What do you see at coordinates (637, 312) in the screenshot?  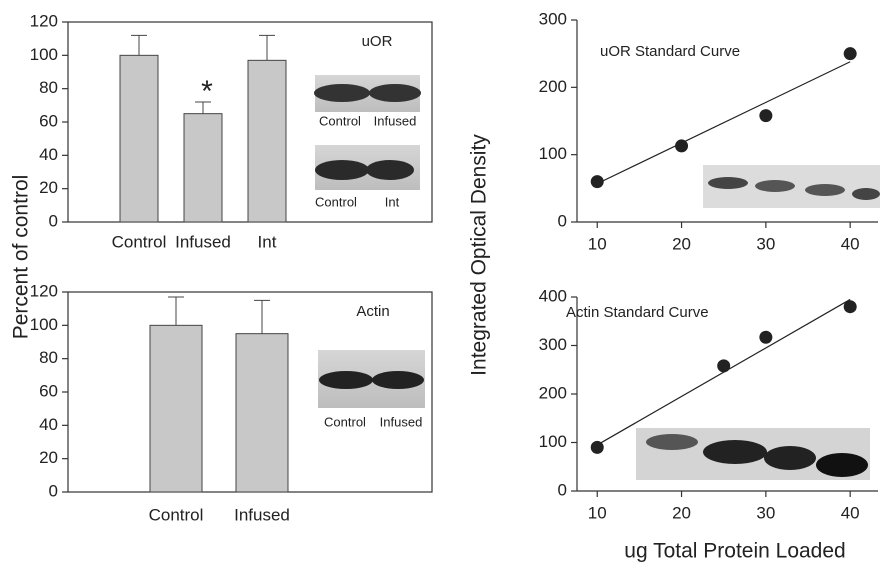 I see `chart-title: Actin Standard Curve` at bounding box center [637, 312].